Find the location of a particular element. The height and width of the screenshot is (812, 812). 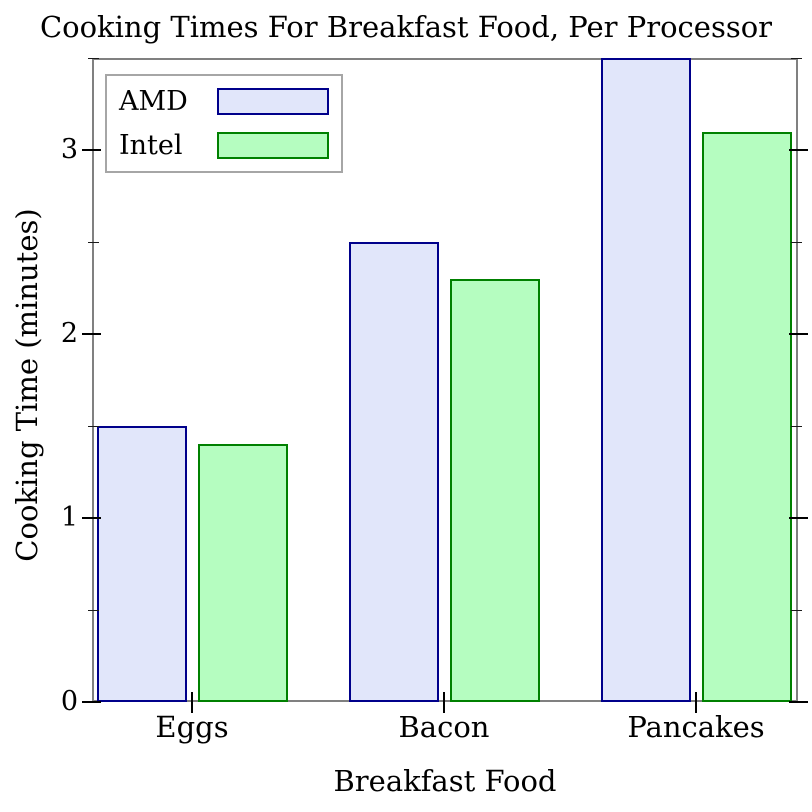

legend-swatch-amd is located at coordinates (273, 101).